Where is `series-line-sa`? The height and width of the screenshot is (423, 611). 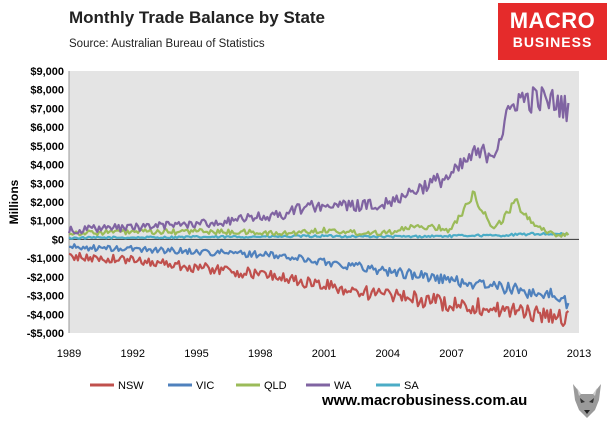
series-line-sa is located at coordinates (318, 235).